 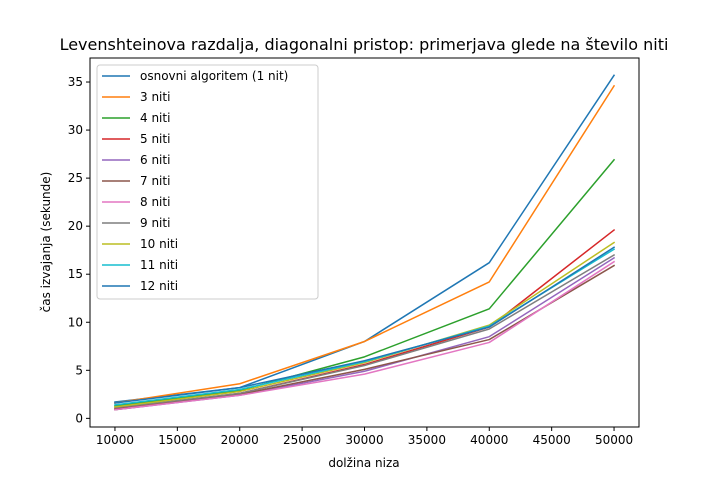 What do you see at coordinates (75, 178) in the screenshot?
I see `y-tick-label: 25` at bounding box center [75, 178].